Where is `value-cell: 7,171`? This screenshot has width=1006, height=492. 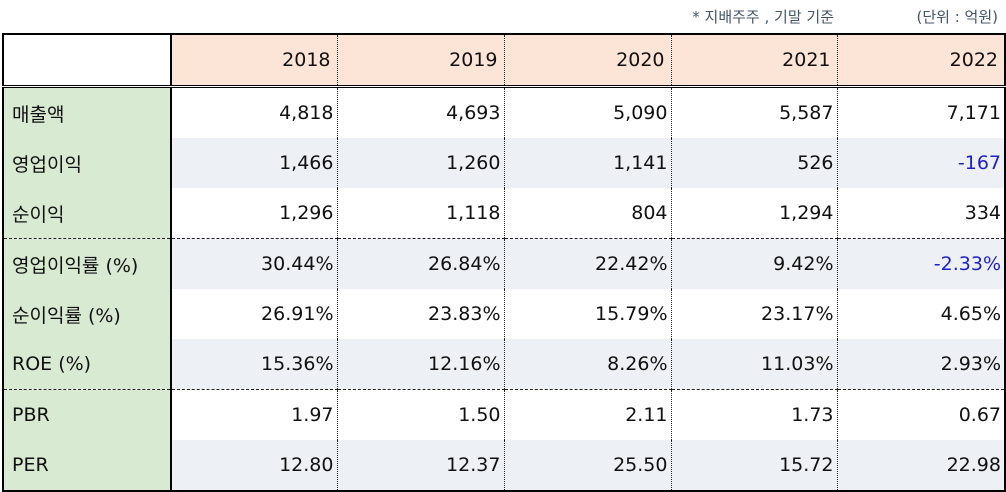 value-cell: 7,171 is located at coordinates (921, 112).